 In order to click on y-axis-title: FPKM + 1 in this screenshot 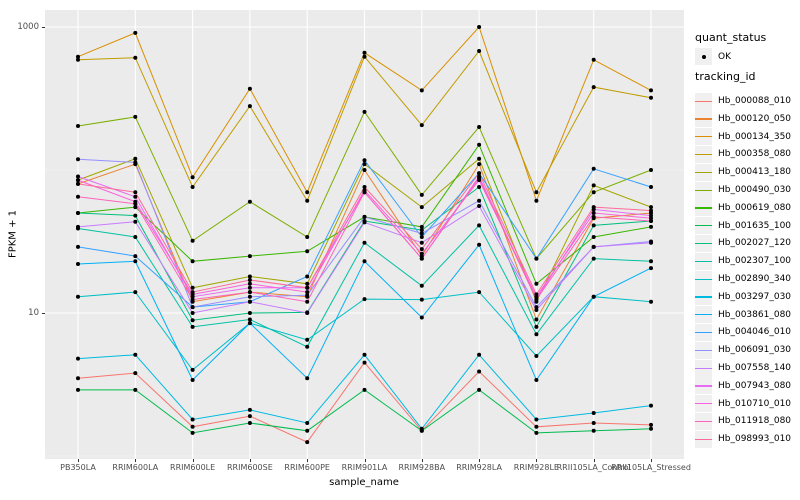, I will do `click(13, 234)`.